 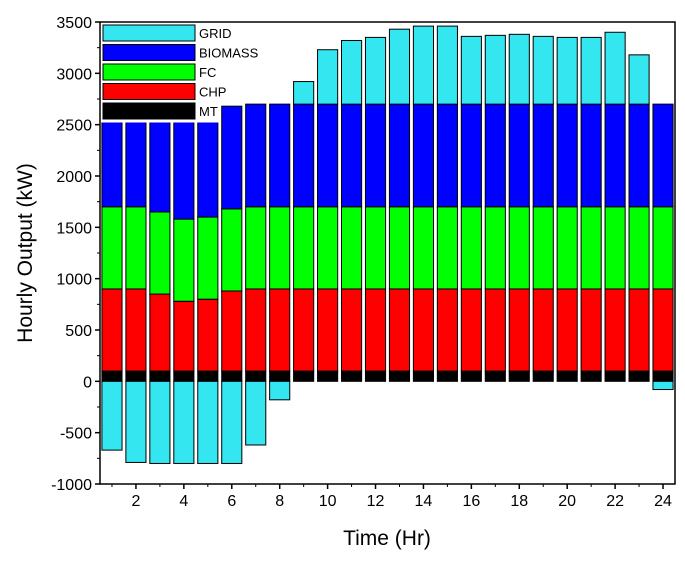 I want to click on y-tick-label: 0, so click(x=87, y=382).